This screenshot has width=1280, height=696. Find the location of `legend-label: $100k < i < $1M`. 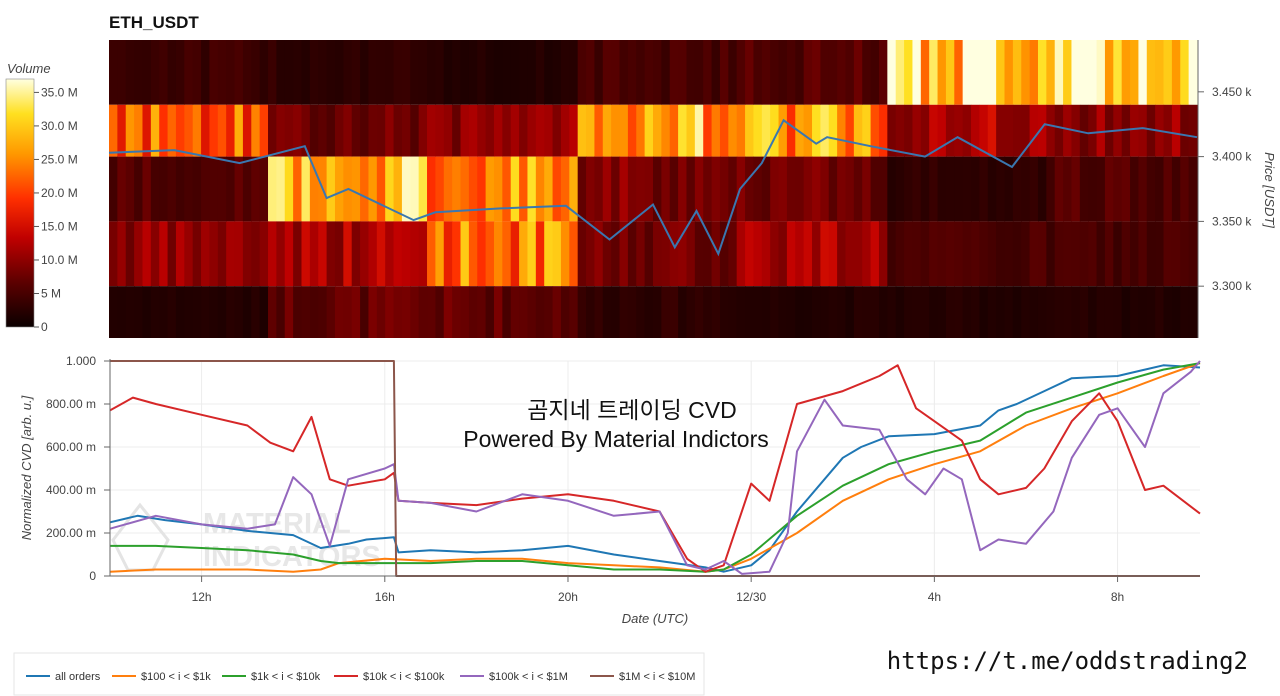

legend-label: $100k < i < $1M is located at coordinates (528, 677).